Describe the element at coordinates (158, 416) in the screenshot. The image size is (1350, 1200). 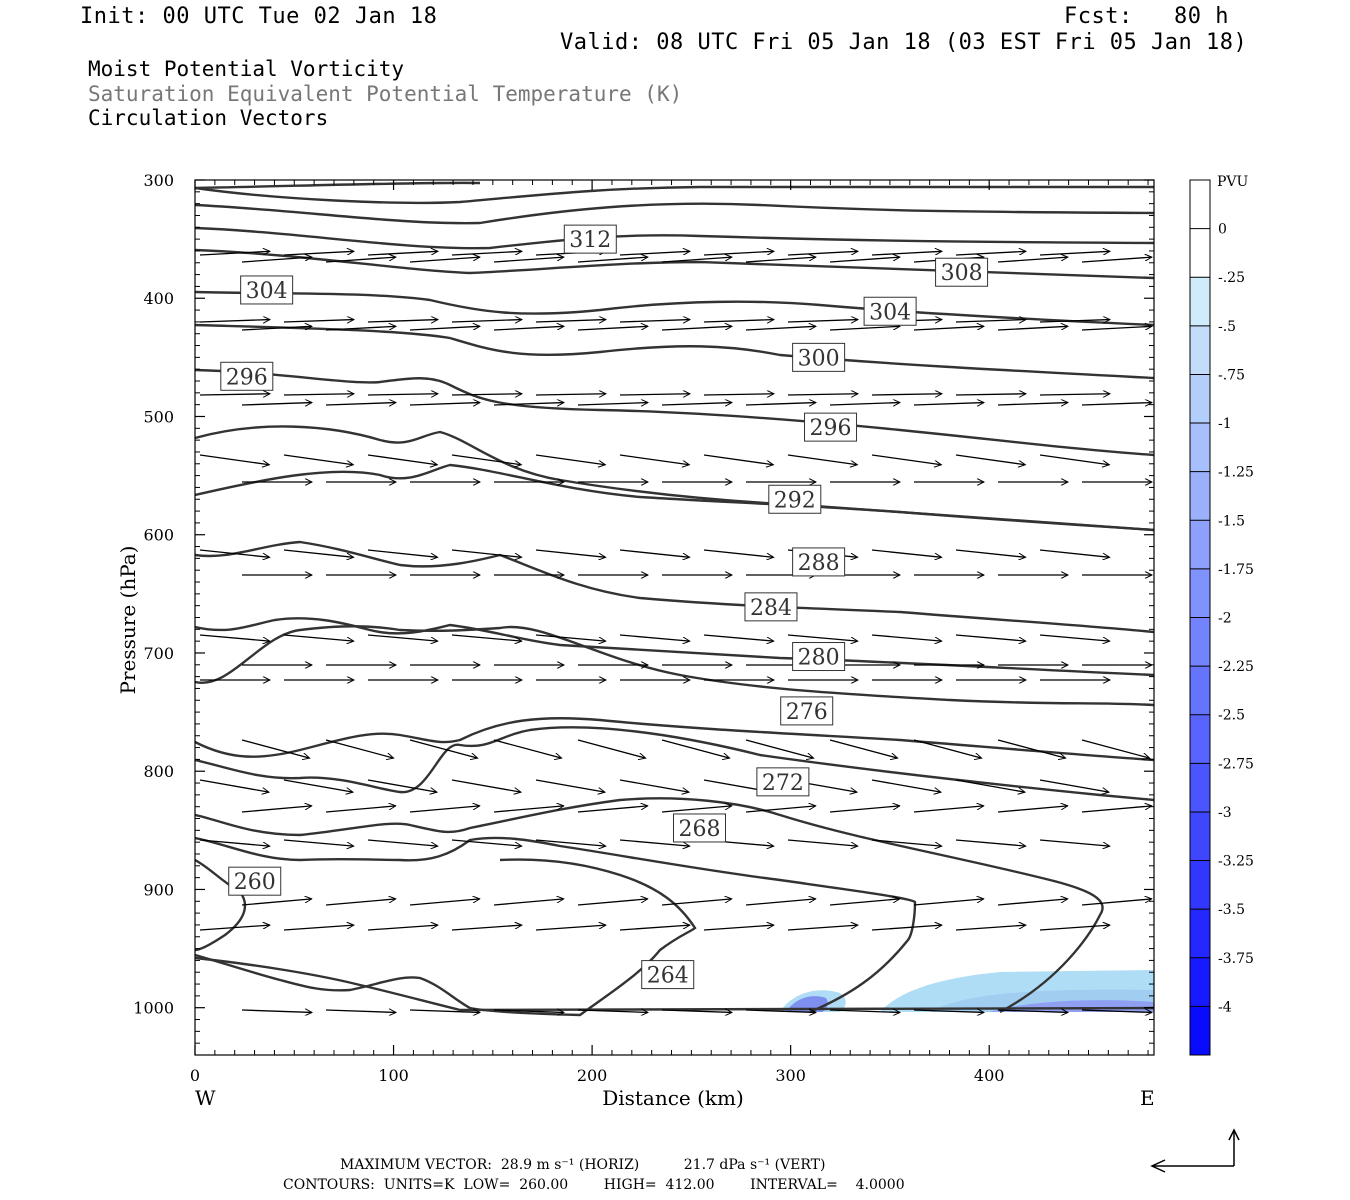
I see `y-tick-label-500: 500` at that location.